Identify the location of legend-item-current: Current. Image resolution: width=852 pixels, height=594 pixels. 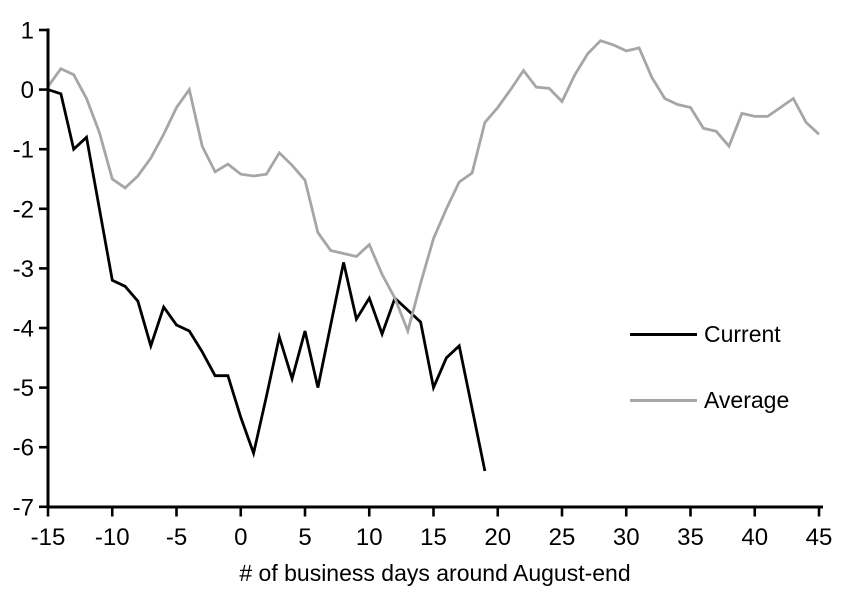
(709, 334).